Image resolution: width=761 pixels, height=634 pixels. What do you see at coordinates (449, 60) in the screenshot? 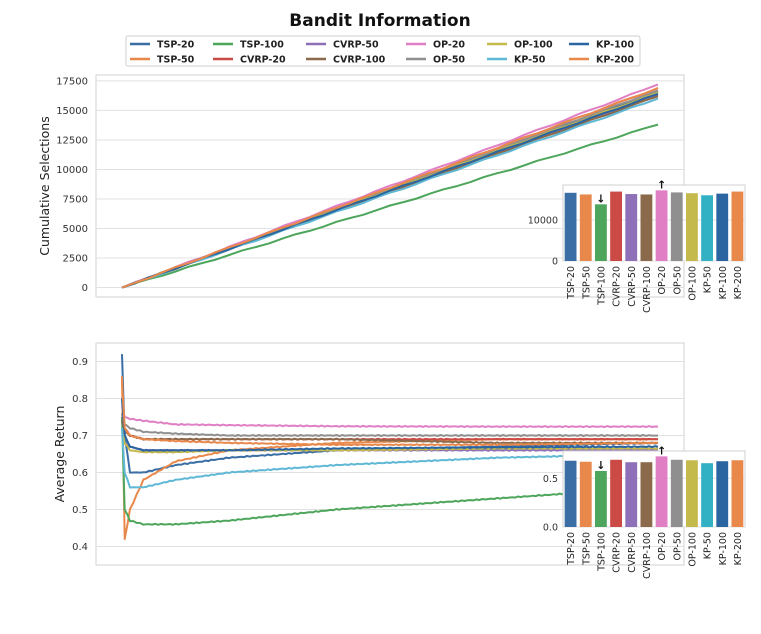
I see `legend-label-op-50: OP-50` at bounding box center [449, 60].